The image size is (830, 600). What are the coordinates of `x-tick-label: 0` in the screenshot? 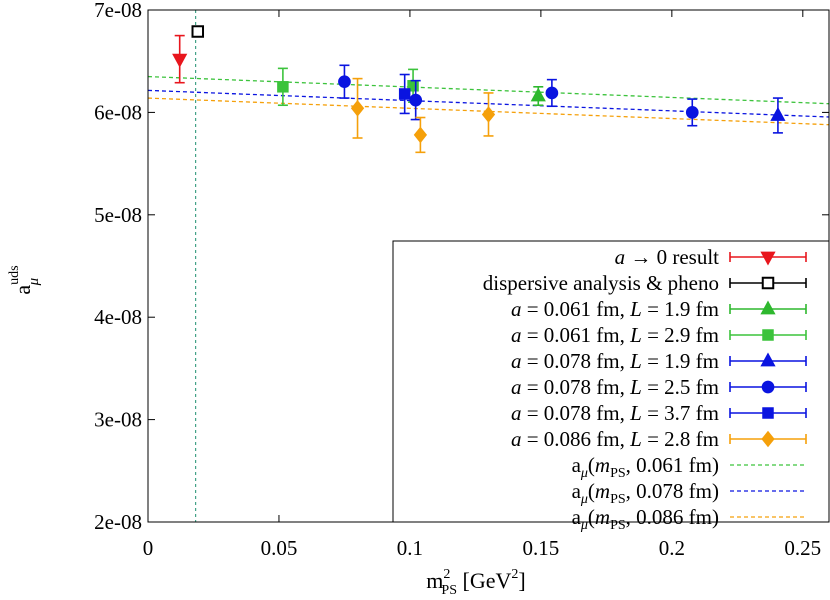 It's located at (148, 548).